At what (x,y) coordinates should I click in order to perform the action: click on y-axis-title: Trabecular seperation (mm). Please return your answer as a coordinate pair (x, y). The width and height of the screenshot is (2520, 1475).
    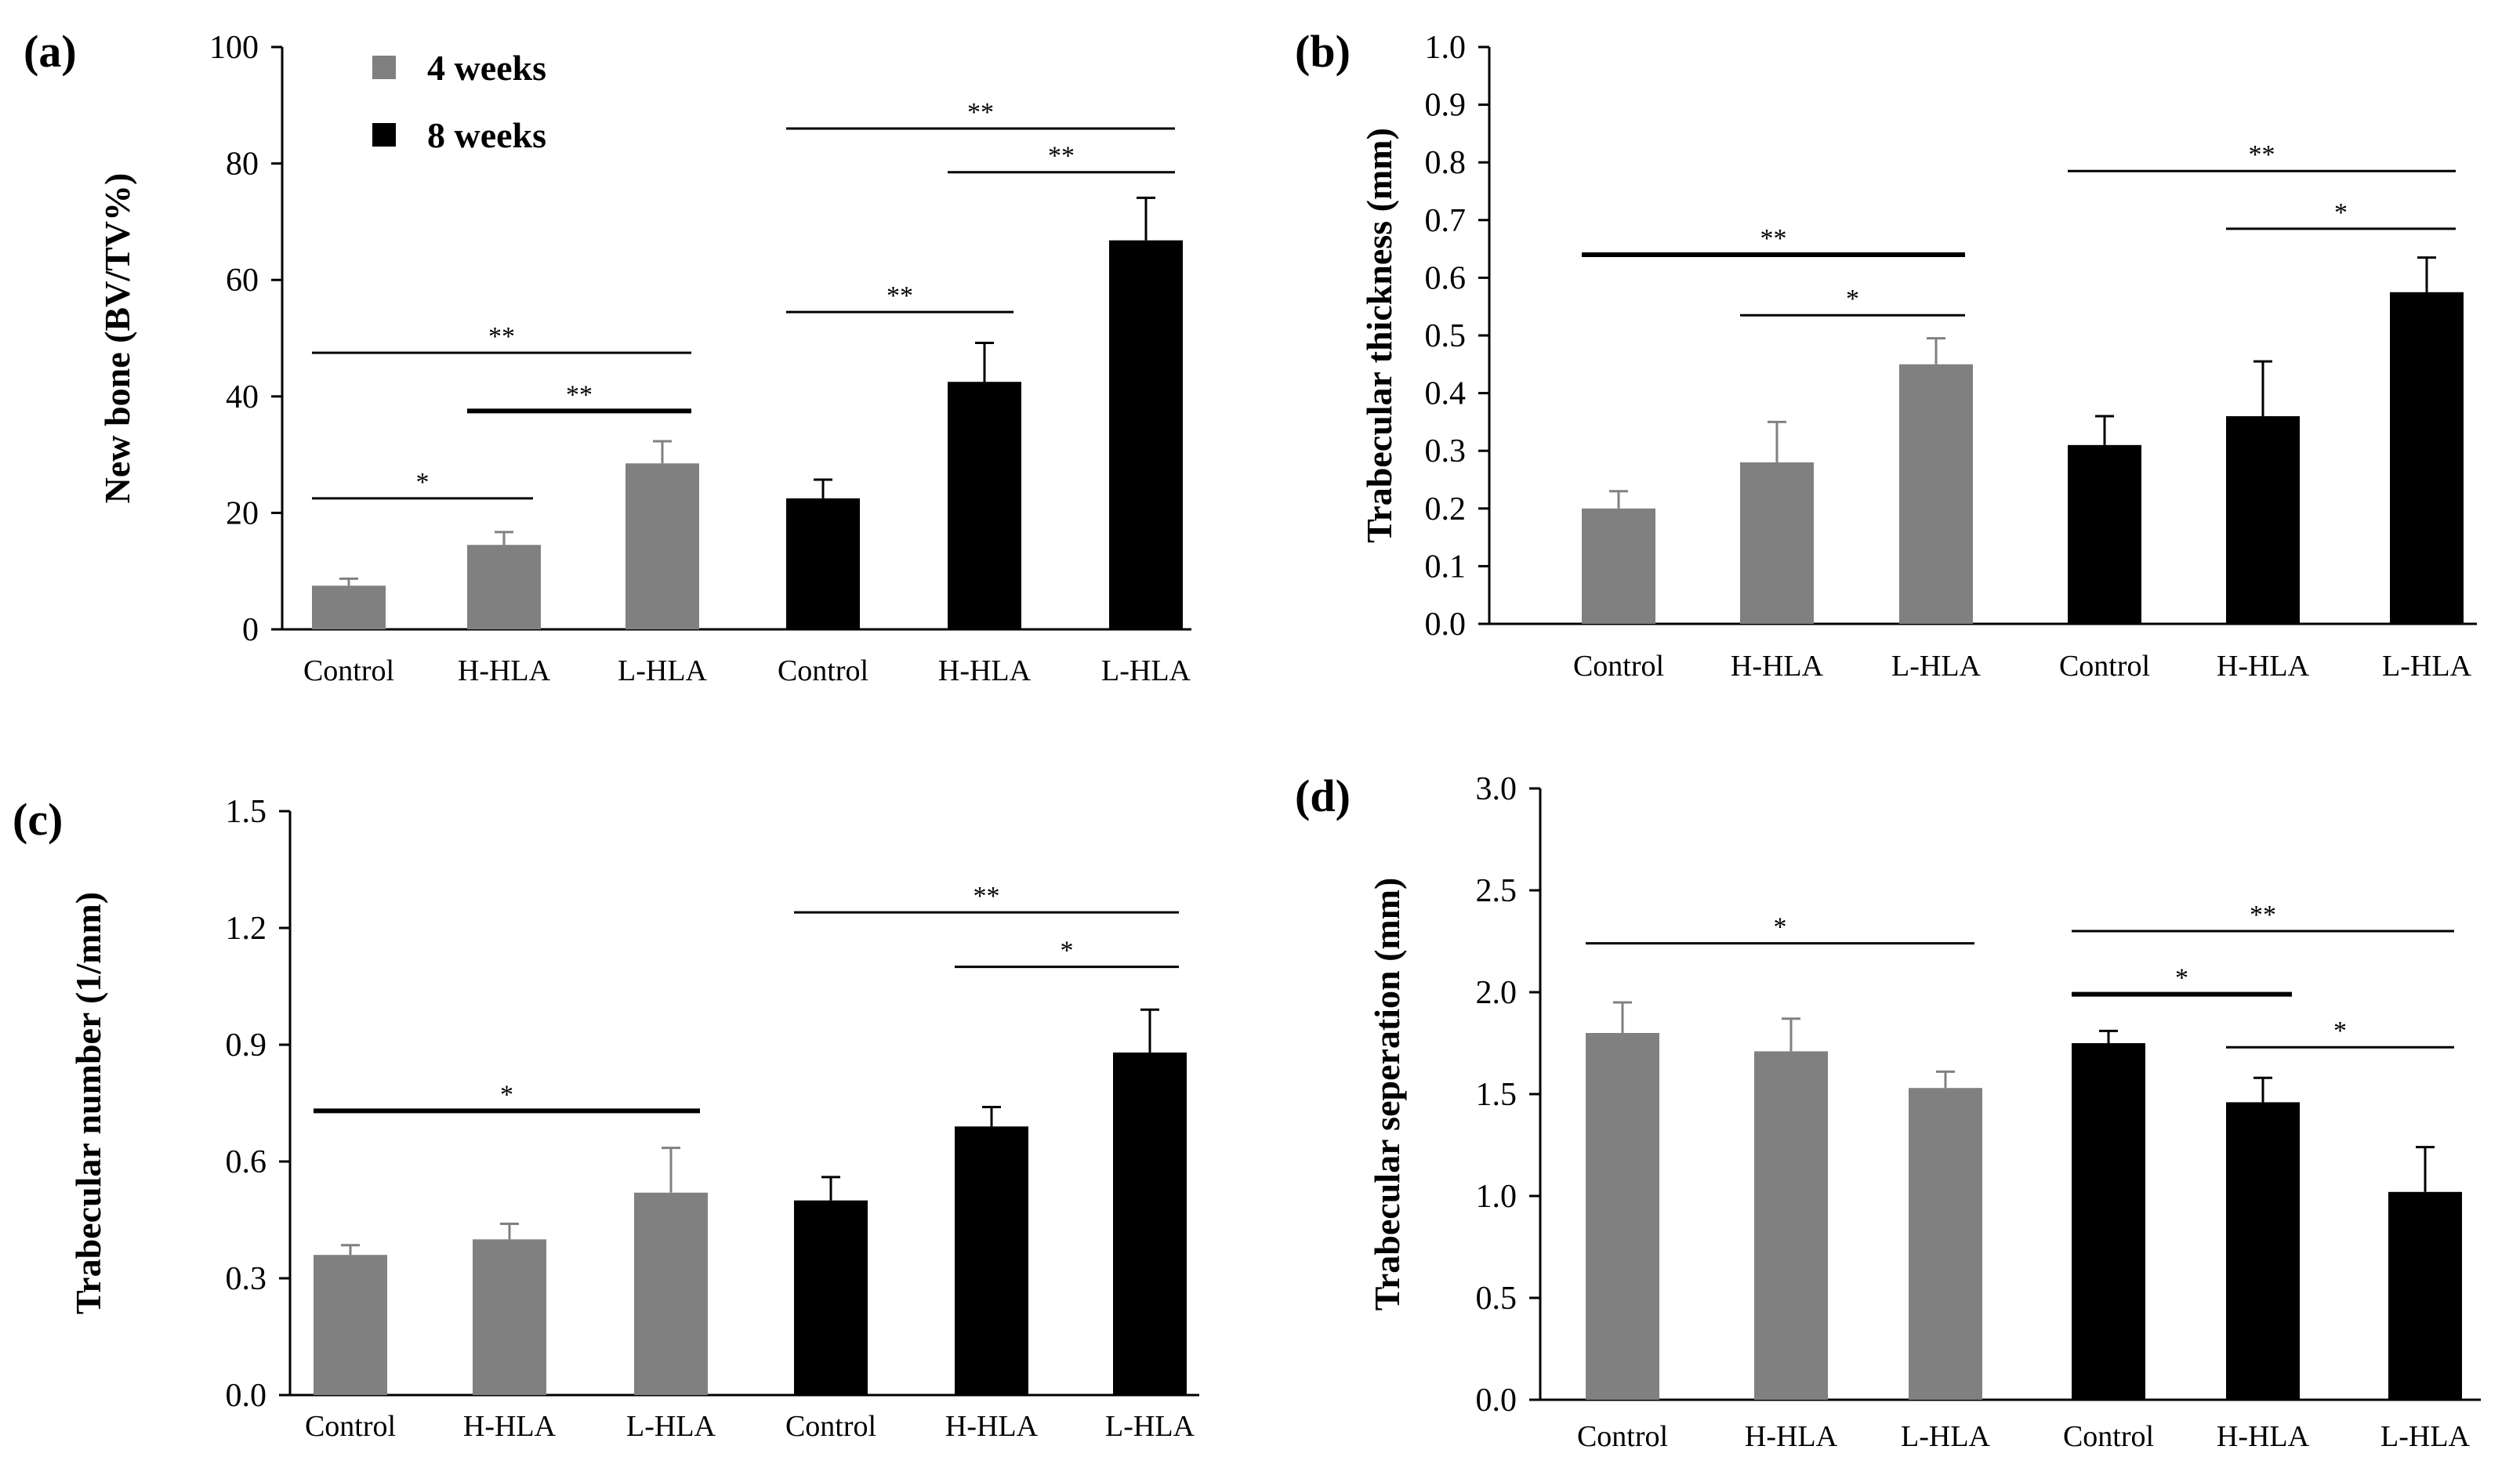
    Looking at the image, I should click on (1387, 1095).